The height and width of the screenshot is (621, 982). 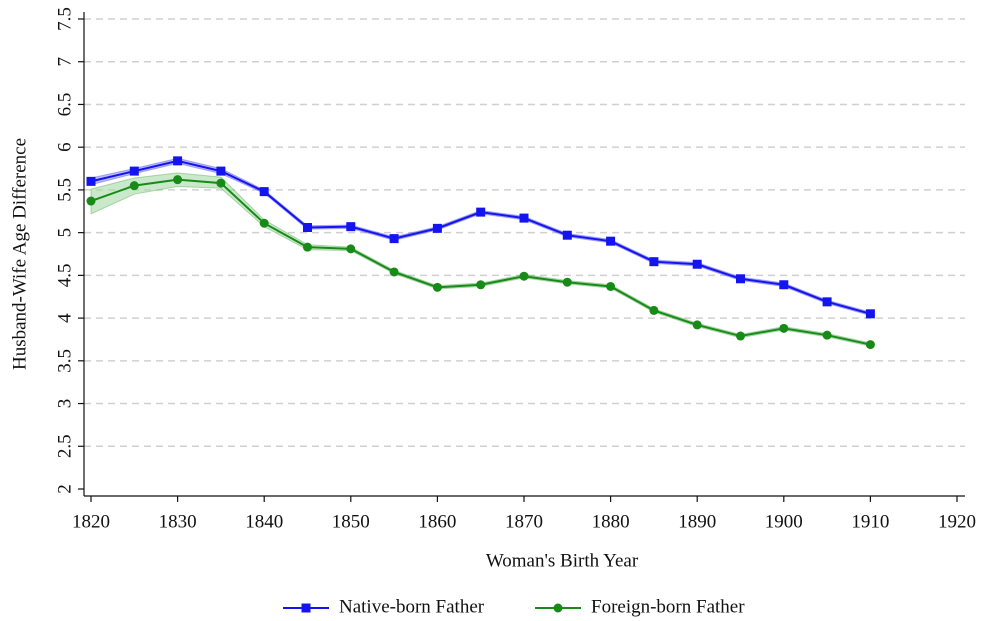 I want to click on y-tick-label: 4, so click(x=64, y=318).